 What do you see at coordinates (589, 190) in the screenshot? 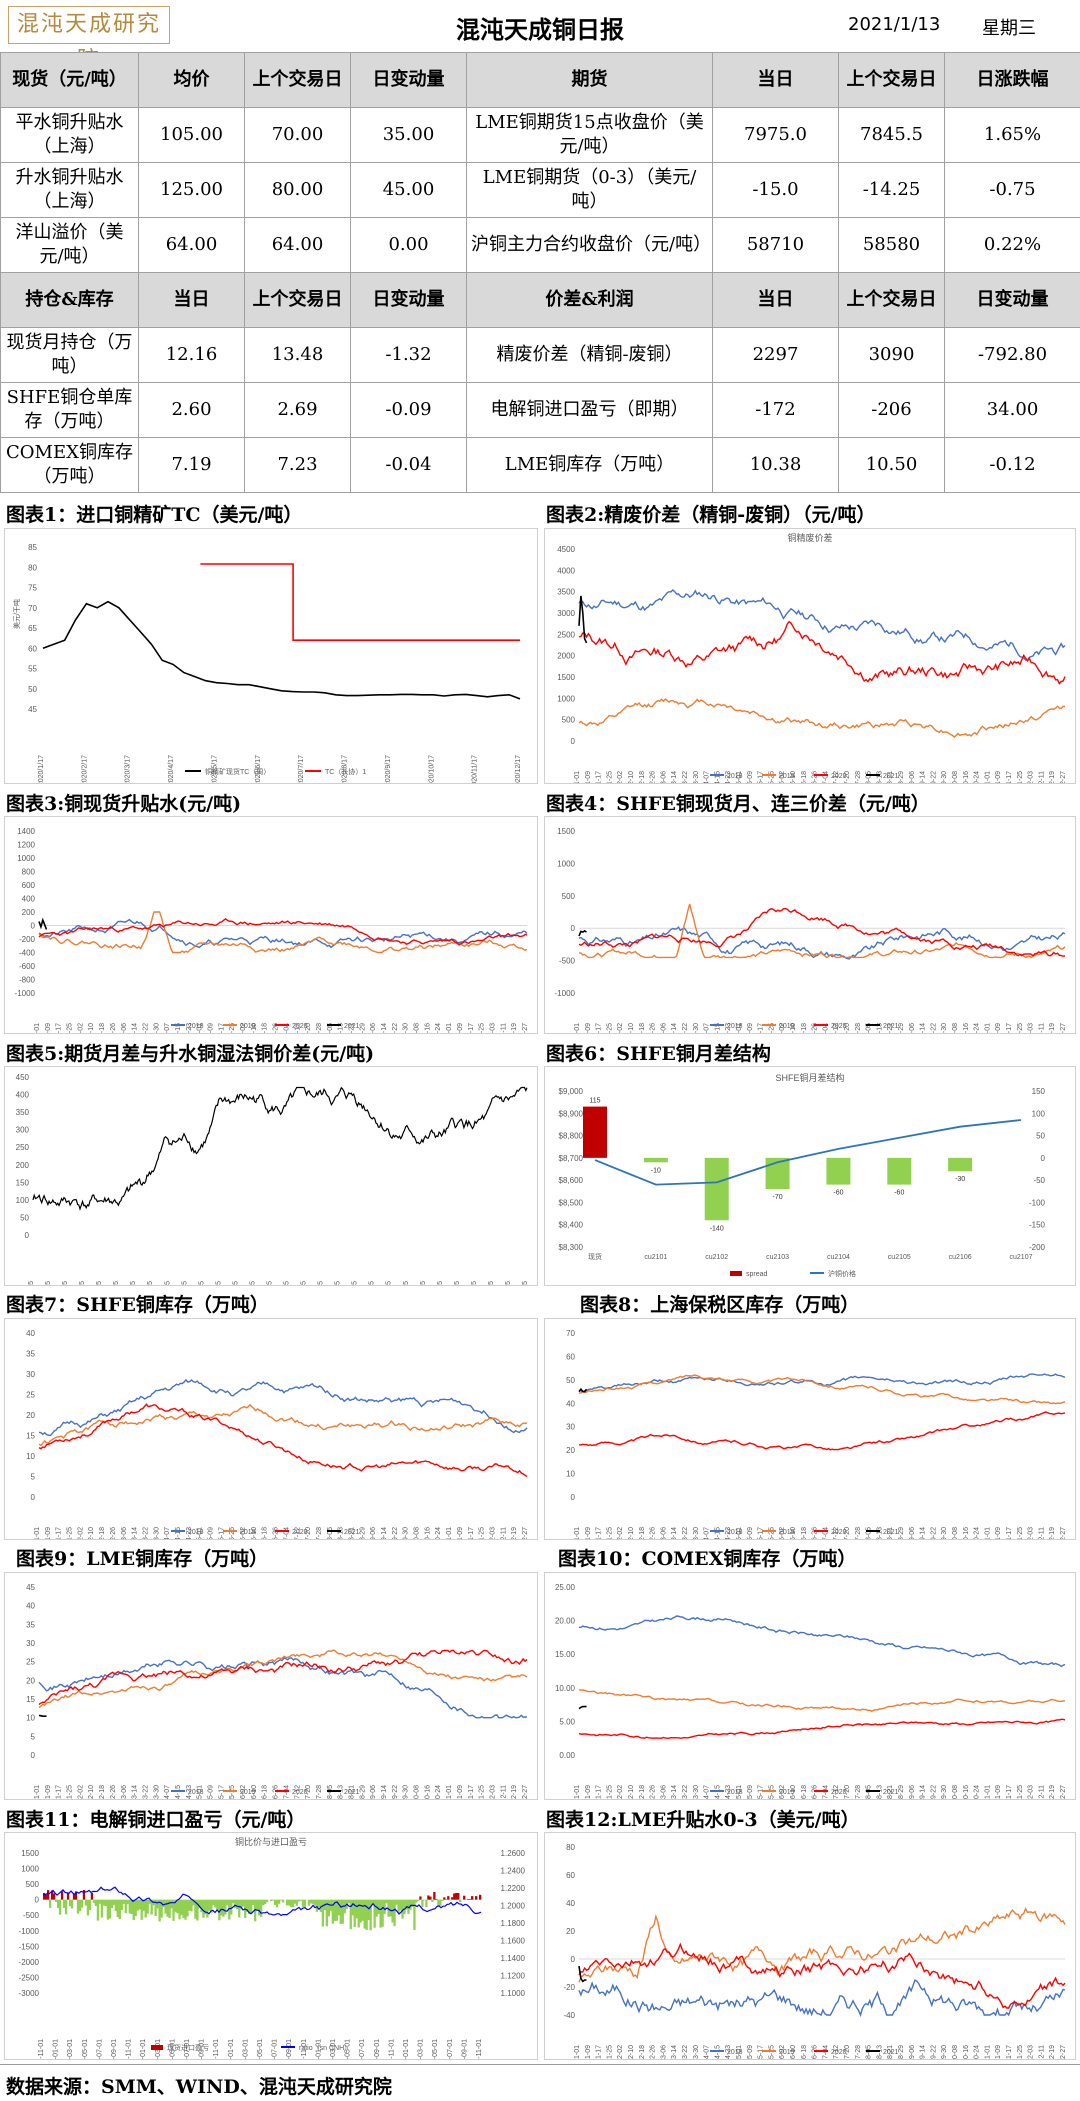
I see `table-cell: LME铜期货（0-3）（美元/吨）` at bounding box center [589, 190].